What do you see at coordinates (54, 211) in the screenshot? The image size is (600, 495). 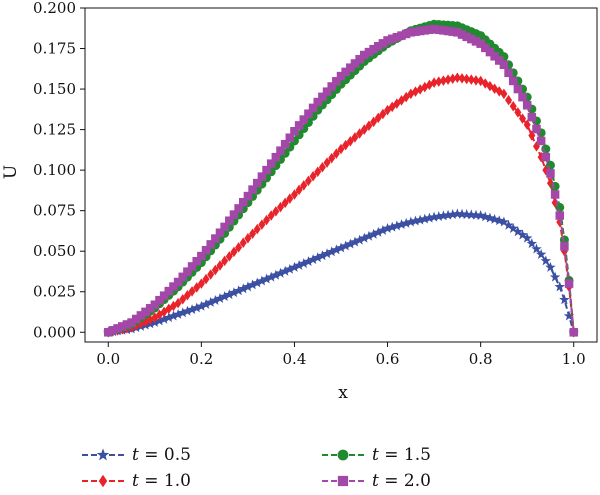 I see `y-tick-label: 0.075` at bounding box center [54, 211].